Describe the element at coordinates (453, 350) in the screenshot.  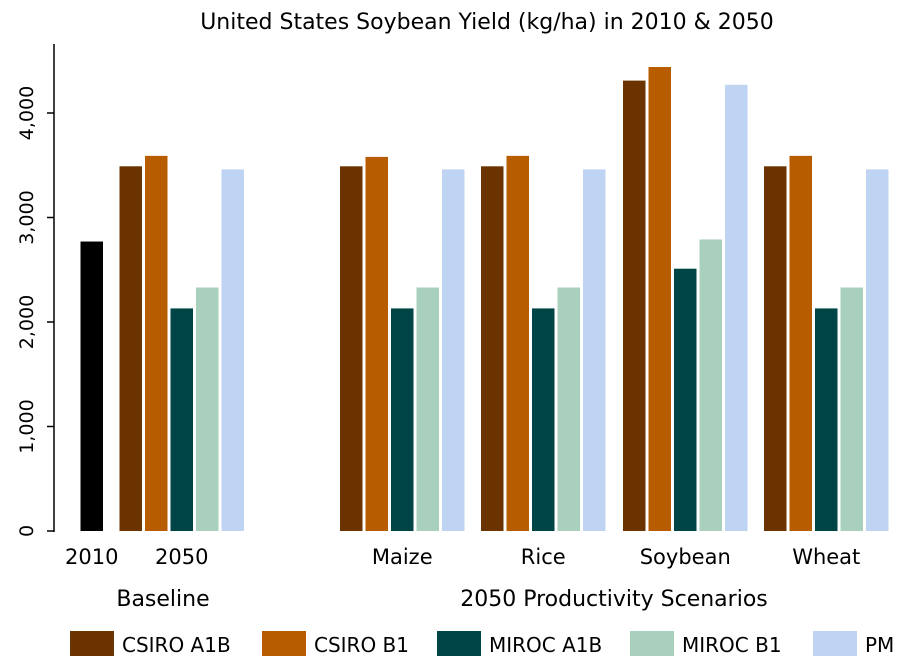
I see `bar-maize-pm` at that location.